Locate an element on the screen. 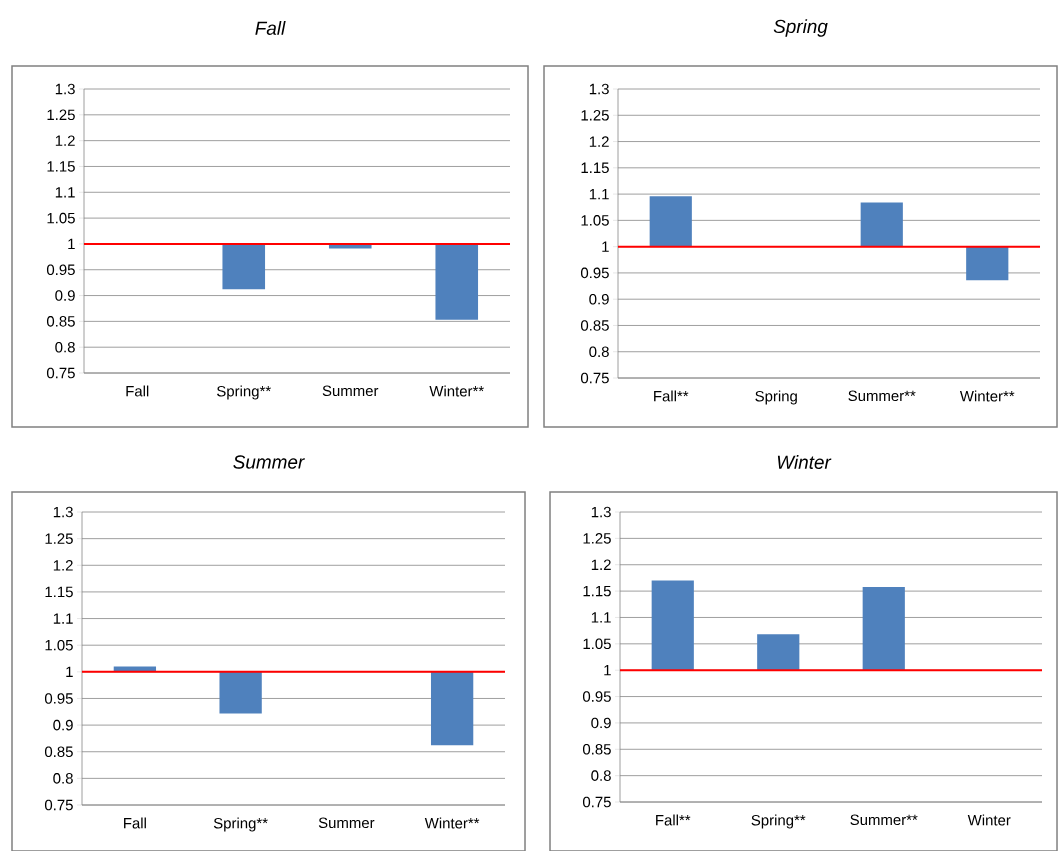 This screenshot has width=1059, height=851. x-tick-label: Spring is located at coordinates (776, 397).